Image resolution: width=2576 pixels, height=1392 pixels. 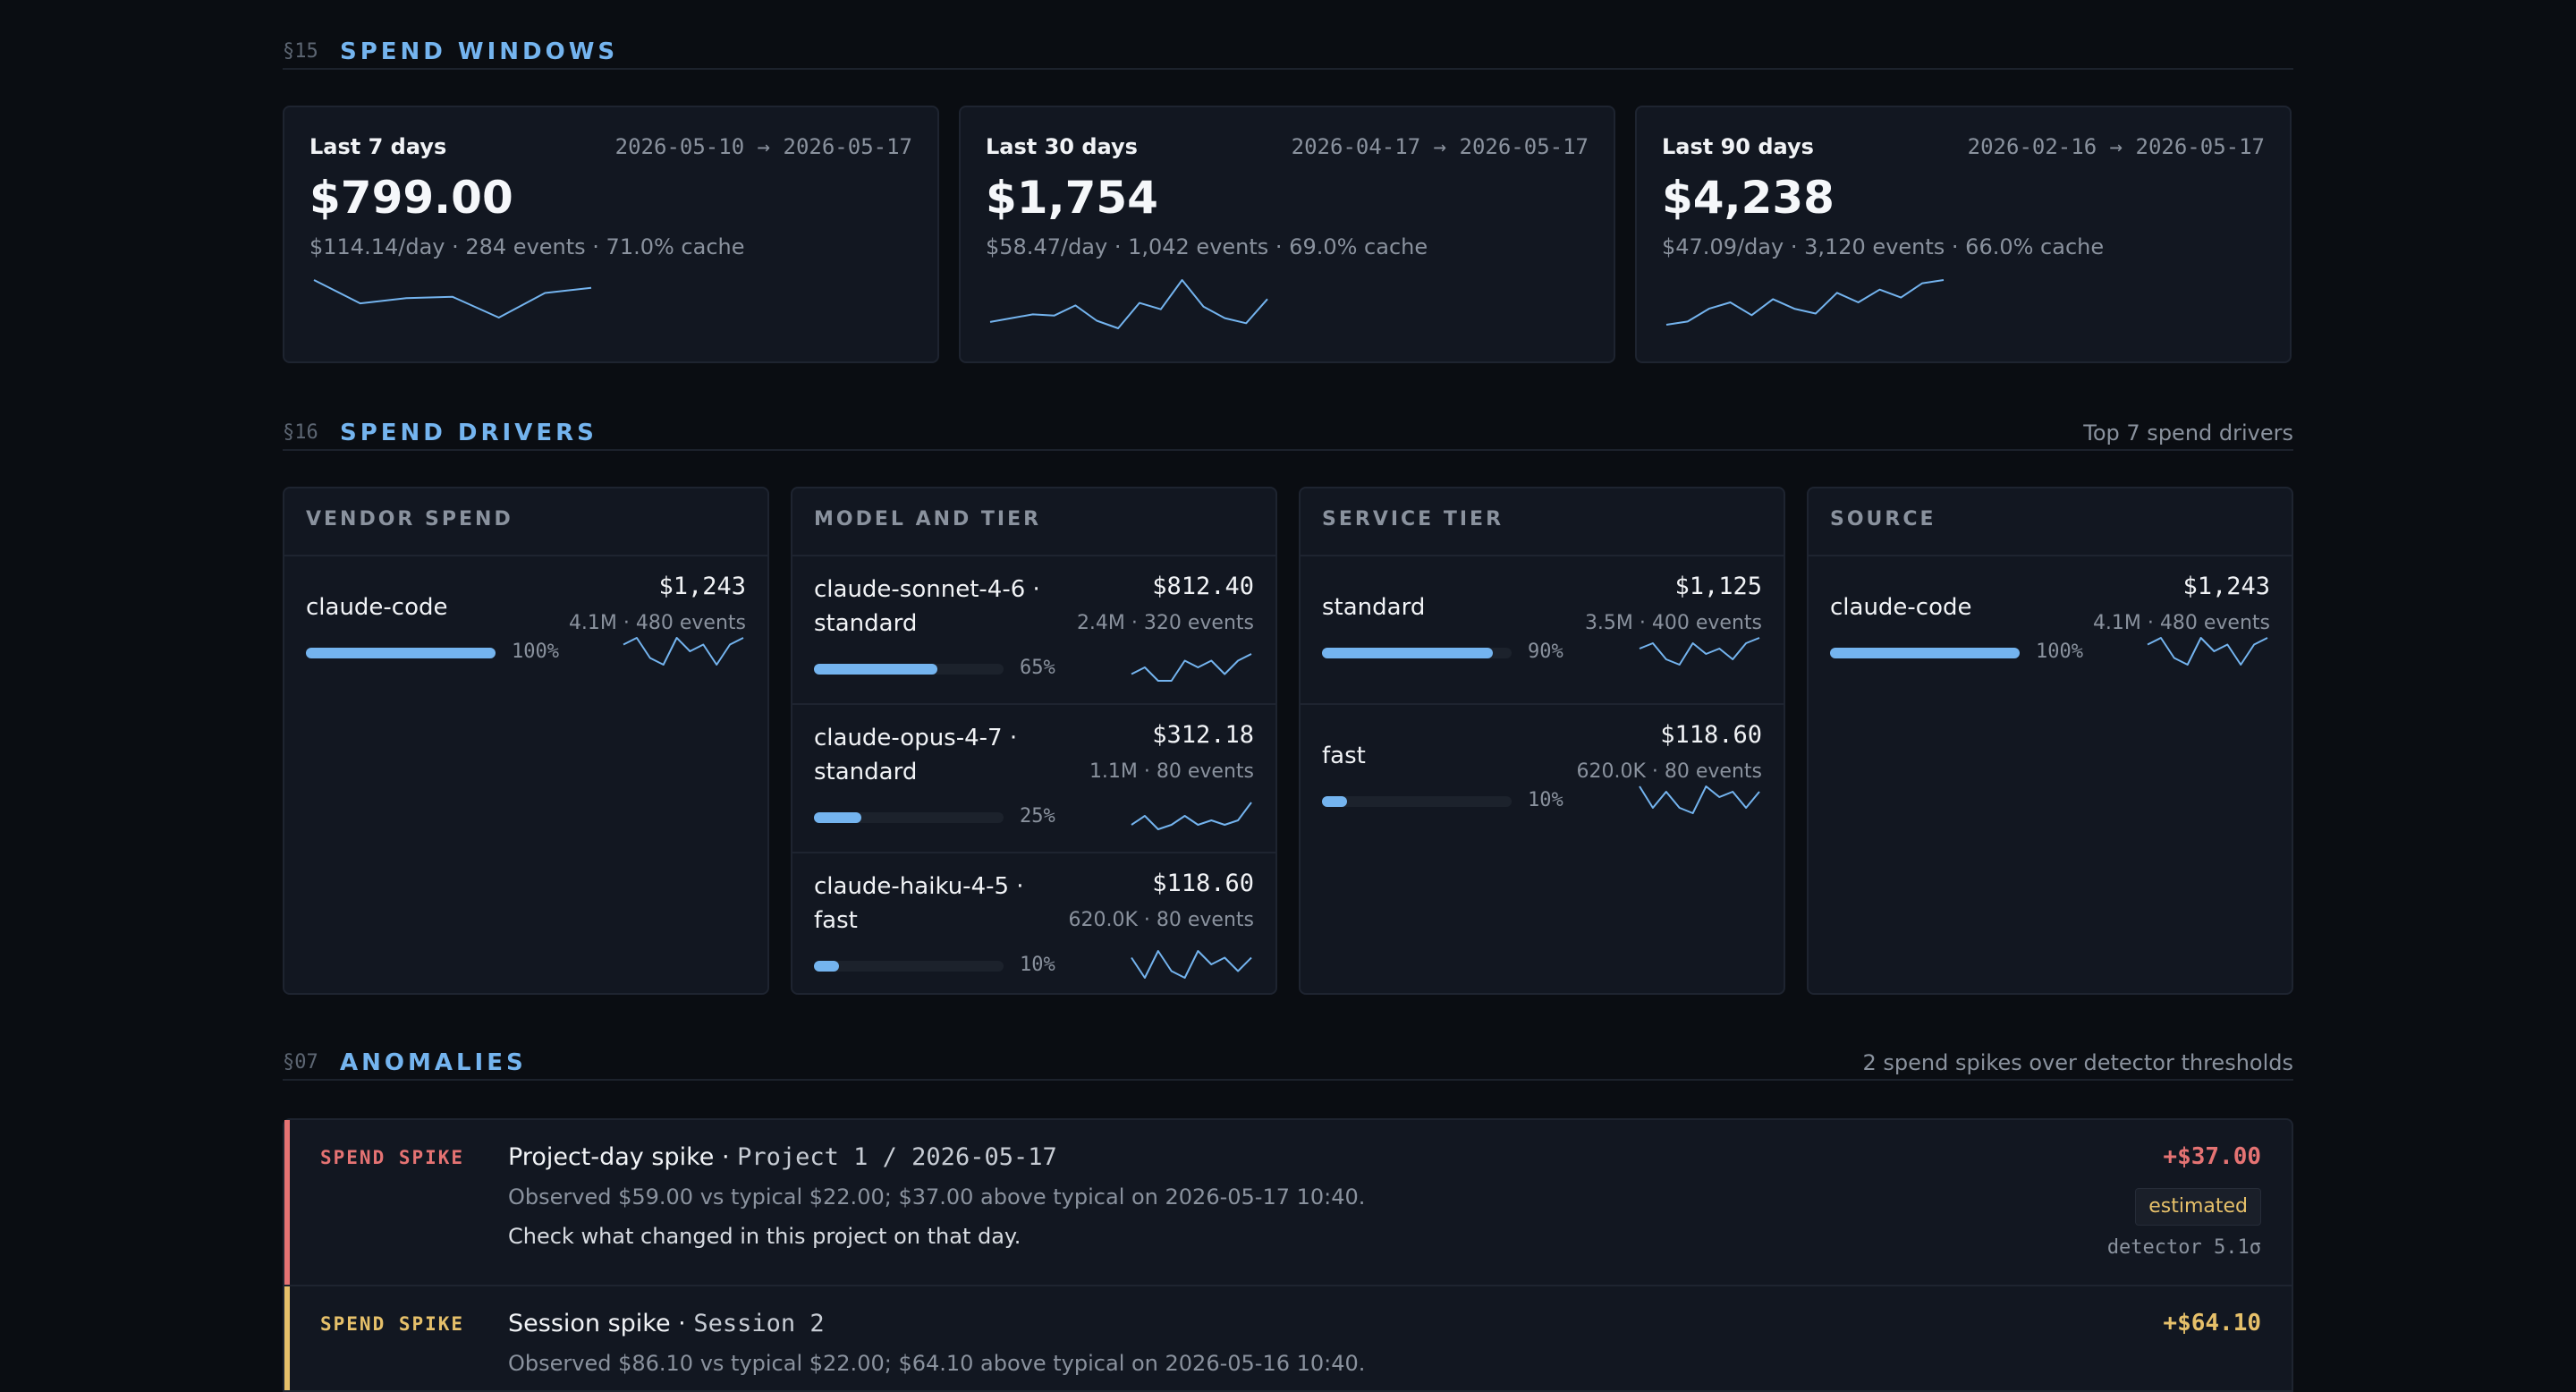 What do you see at coordinates (411, 198) in the screenshot?
I see `window-amount: $799.00` at bounding box center [411, 198].